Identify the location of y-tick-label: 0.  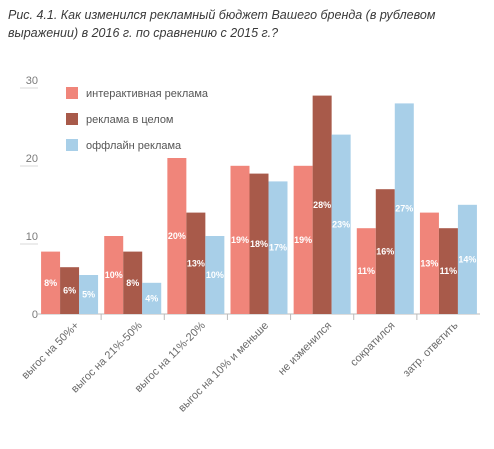
(35, 315).